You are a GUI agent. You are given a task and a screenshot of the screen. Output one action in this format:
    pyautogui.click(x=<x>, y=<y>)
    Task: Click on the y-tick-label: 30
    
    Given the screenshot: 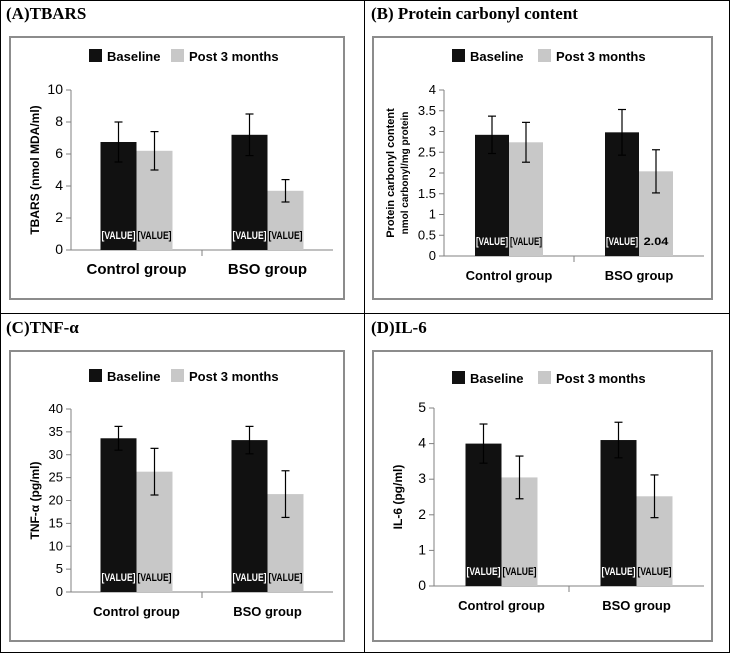 What is the action you would take?
    pyautogui.click(x=56, y=454)
    